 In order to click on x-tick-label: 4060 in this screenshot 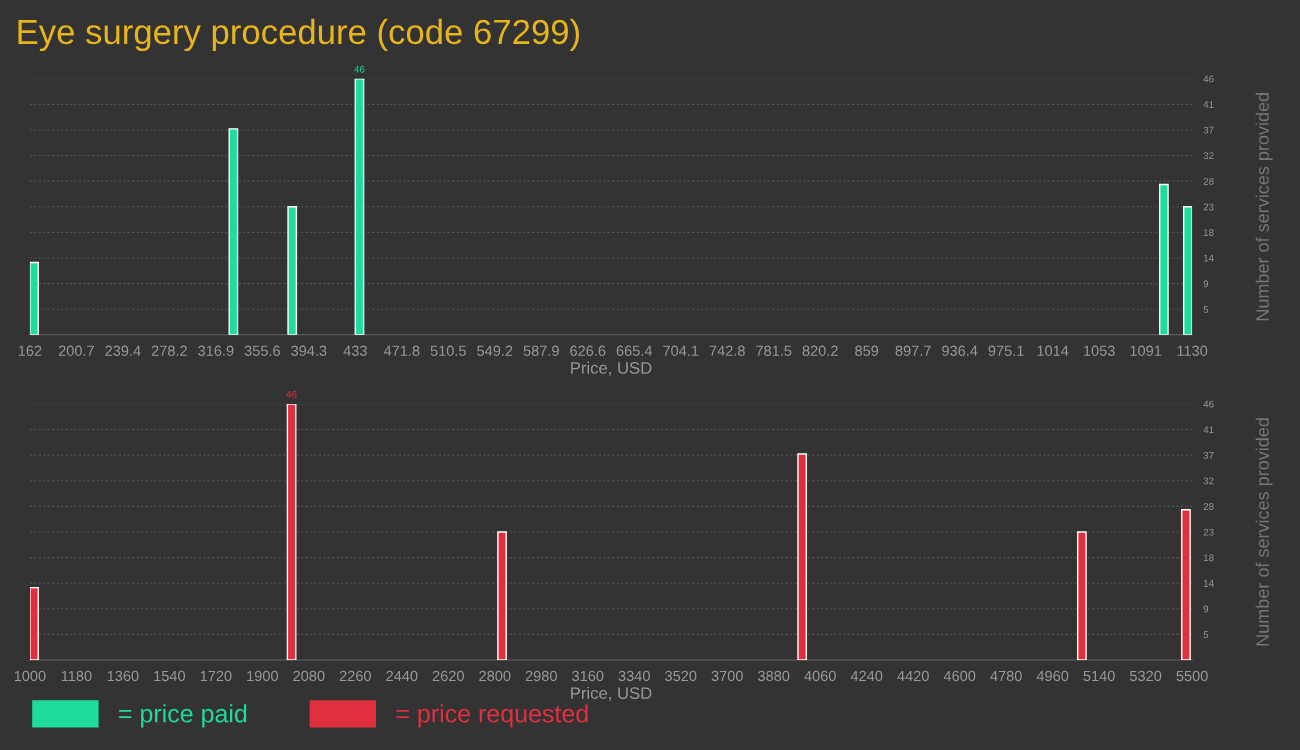, I will do `click(820, 676)`.